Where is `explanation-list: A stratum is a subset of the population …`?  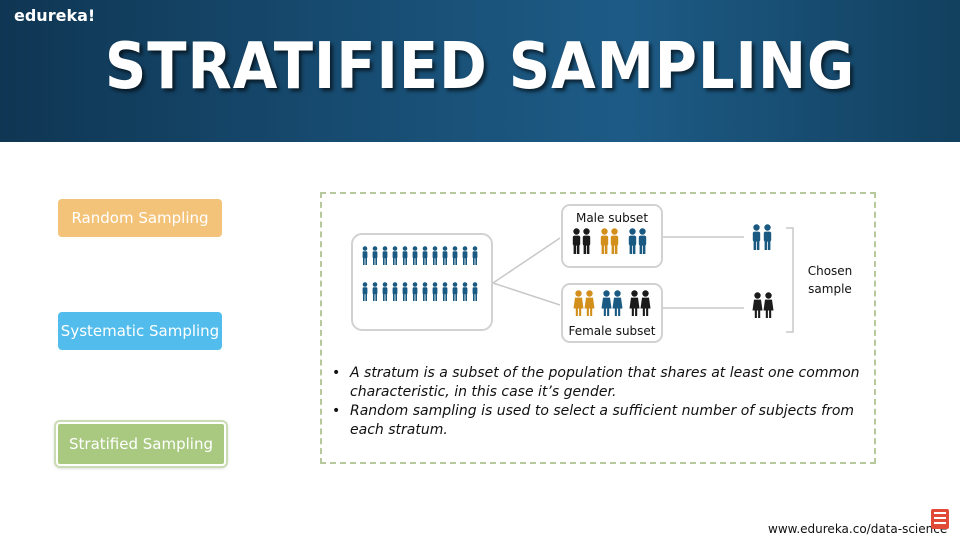
explanation-list: A stratum is a subset of the population … is located at coordinates (600, 402).